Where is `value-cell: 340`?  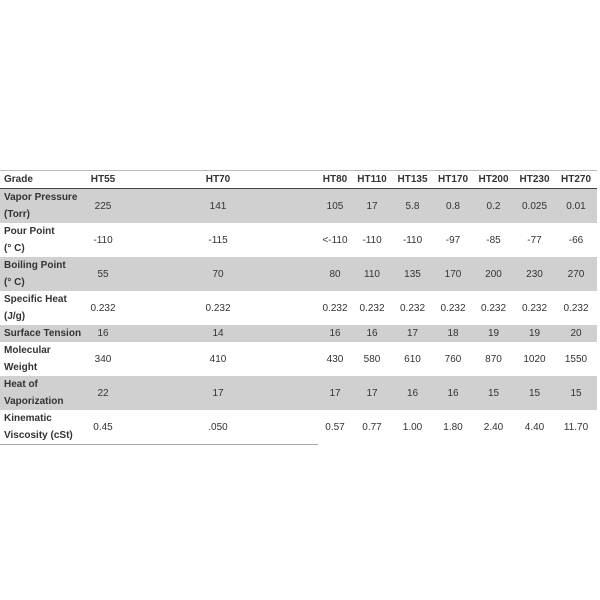
value-cell: 340 is located at coordinates (103, 359).